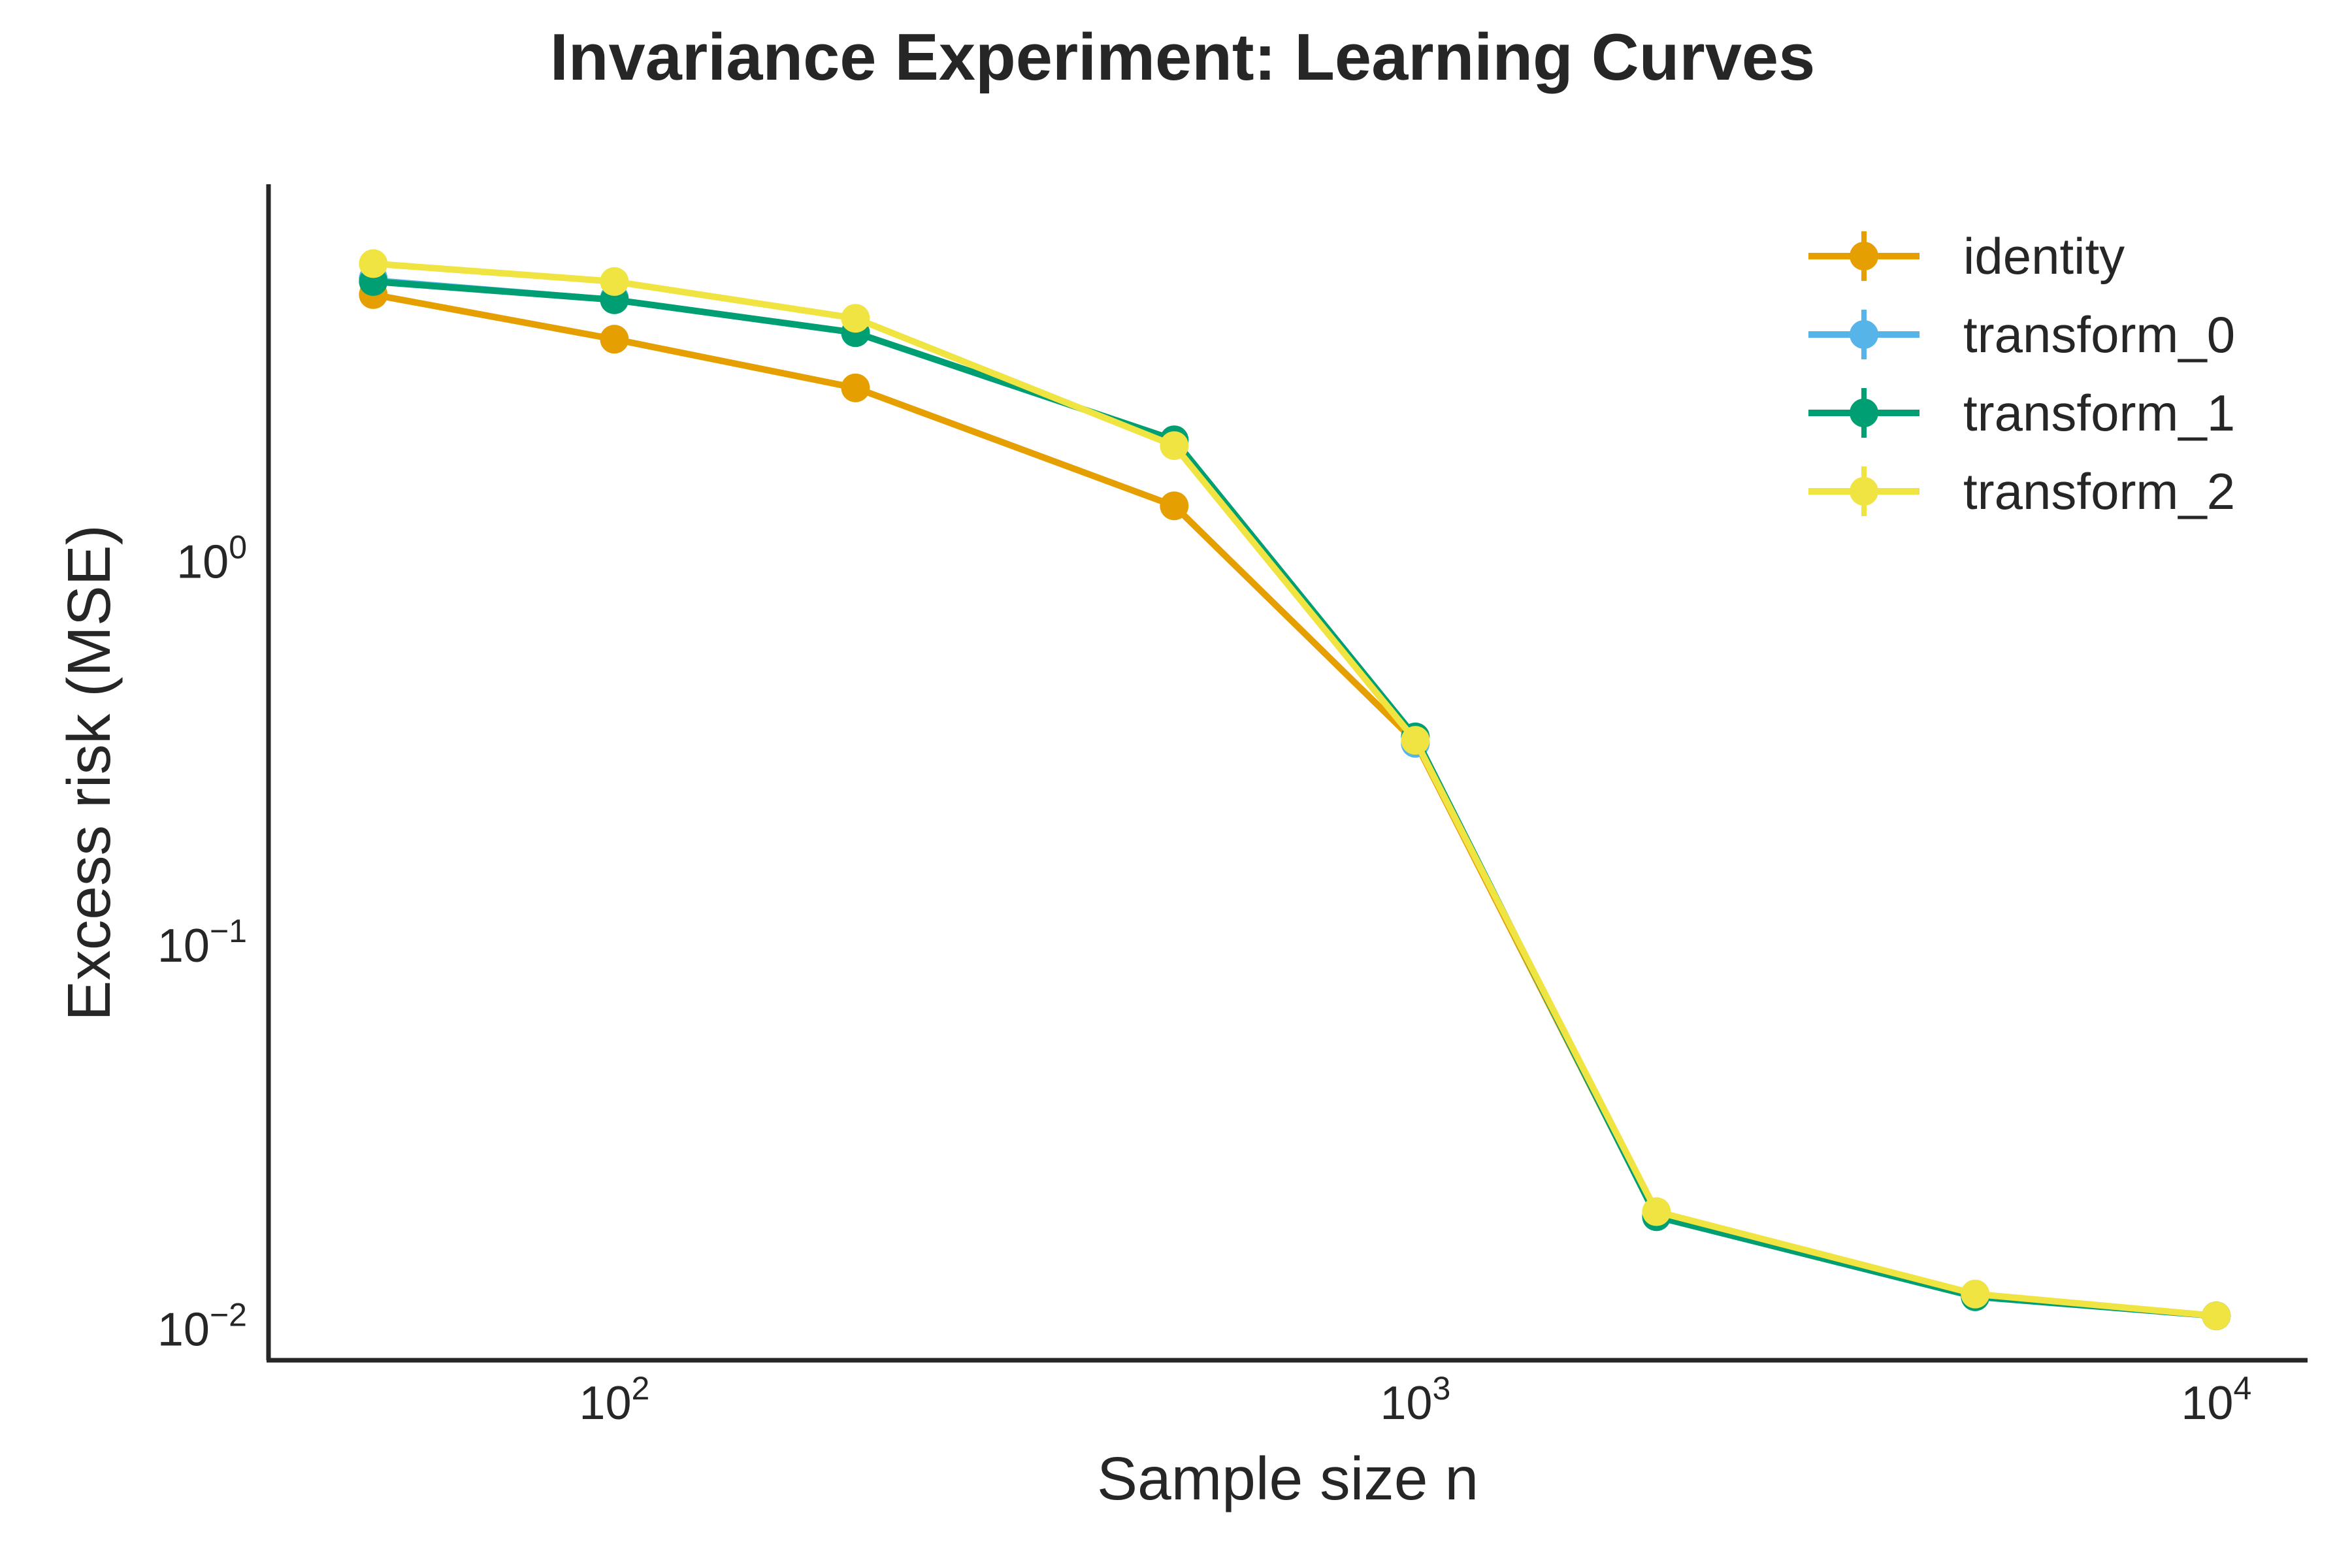 This screenshot has height=1568, width=2352. I want to click on y-tick-label-1: 10⁻¹, so click(202, 942).